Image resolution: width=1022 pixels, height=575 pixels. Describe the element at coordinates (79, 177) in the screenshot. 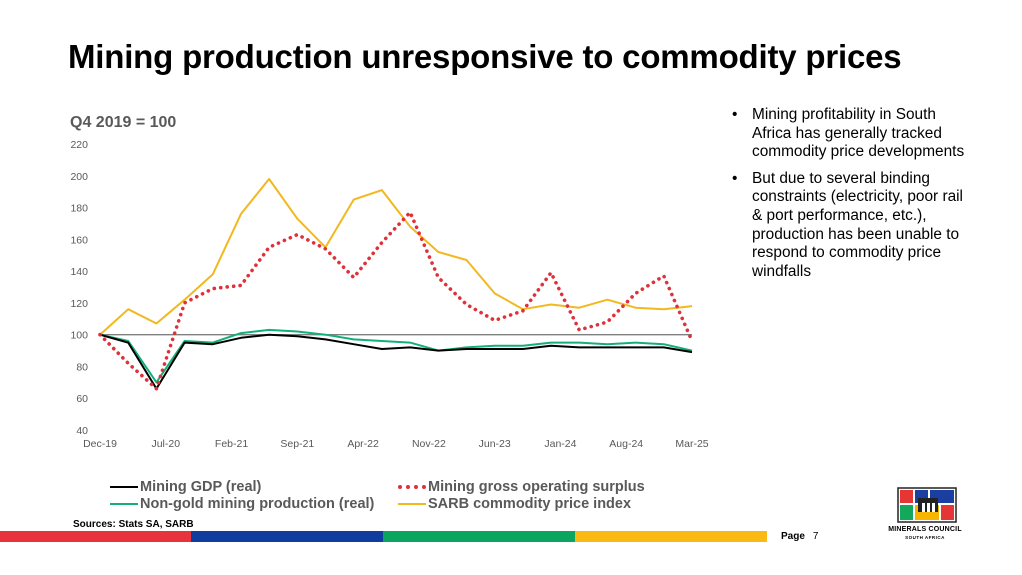

I see `y-tick-label: 200` at that location.